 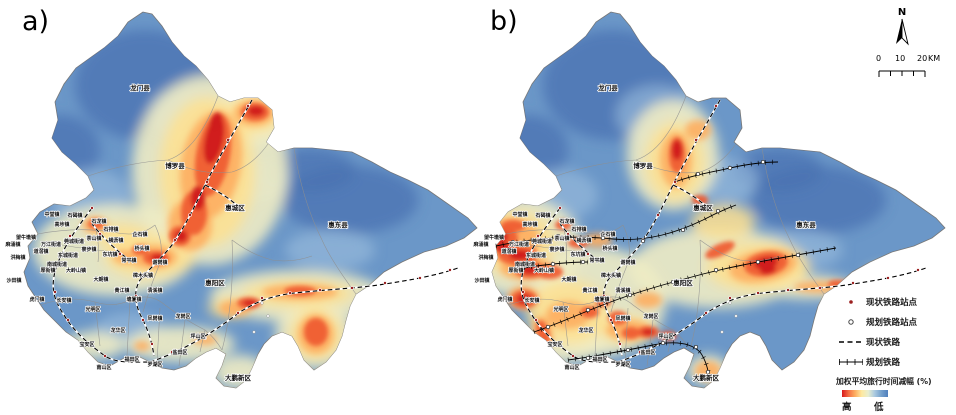 I want to click on place-label: 南城街道, so click(x=57, y=264).